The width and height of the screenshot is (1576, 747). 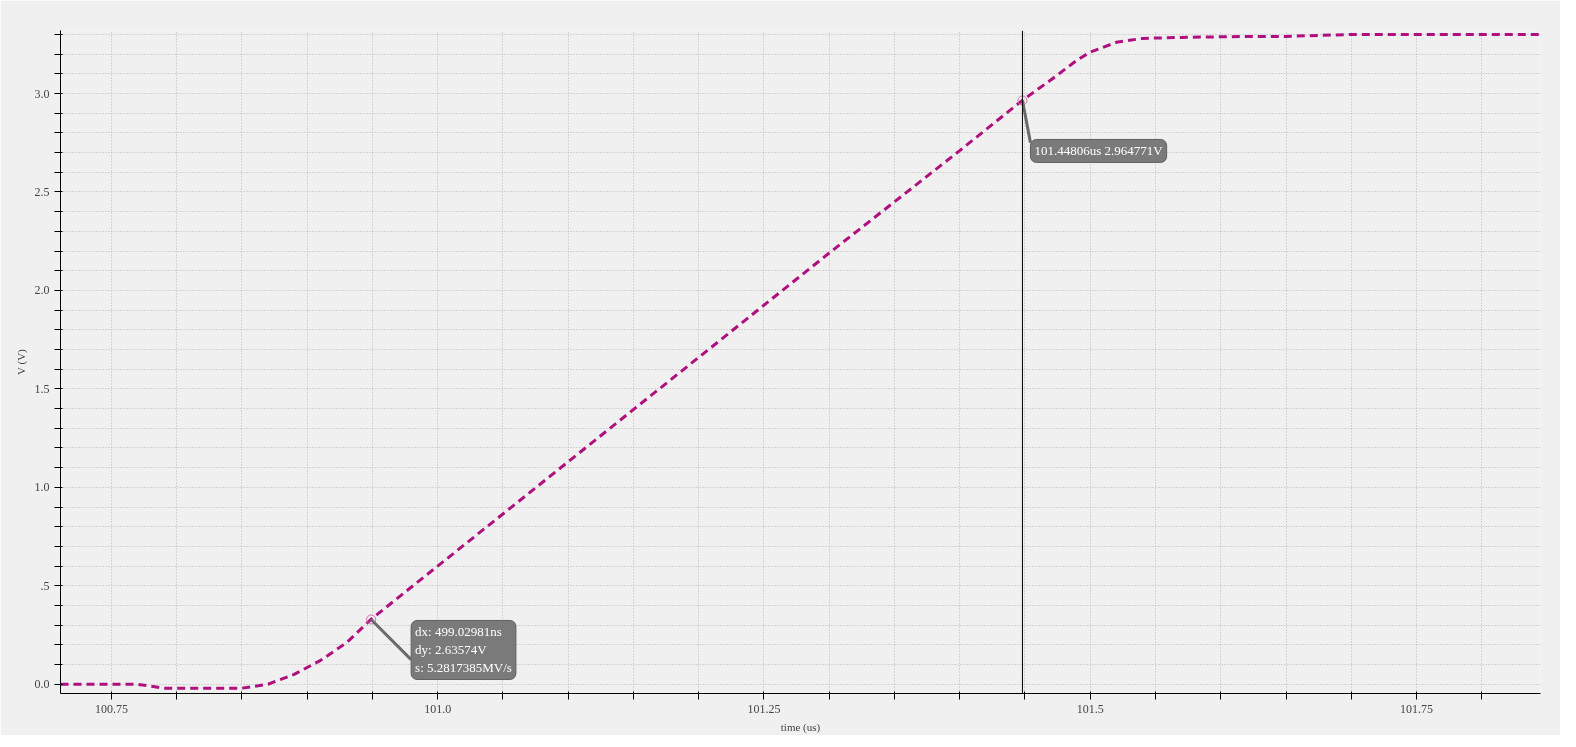 What do you see at coordinates (42, 684) in the screenshot?
I see `y-tick-label: 0.0` at bounding box center [42, 684].